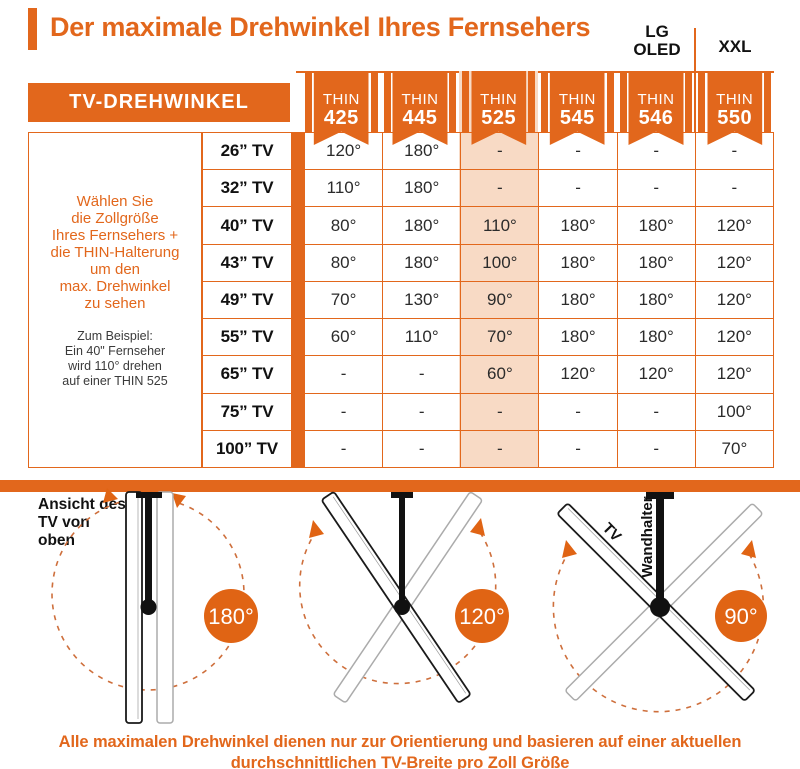 Image resolution: width=800 pixels, height=769 pixels. I want to click on angle-badge-label: 180°, so click(231, 616).